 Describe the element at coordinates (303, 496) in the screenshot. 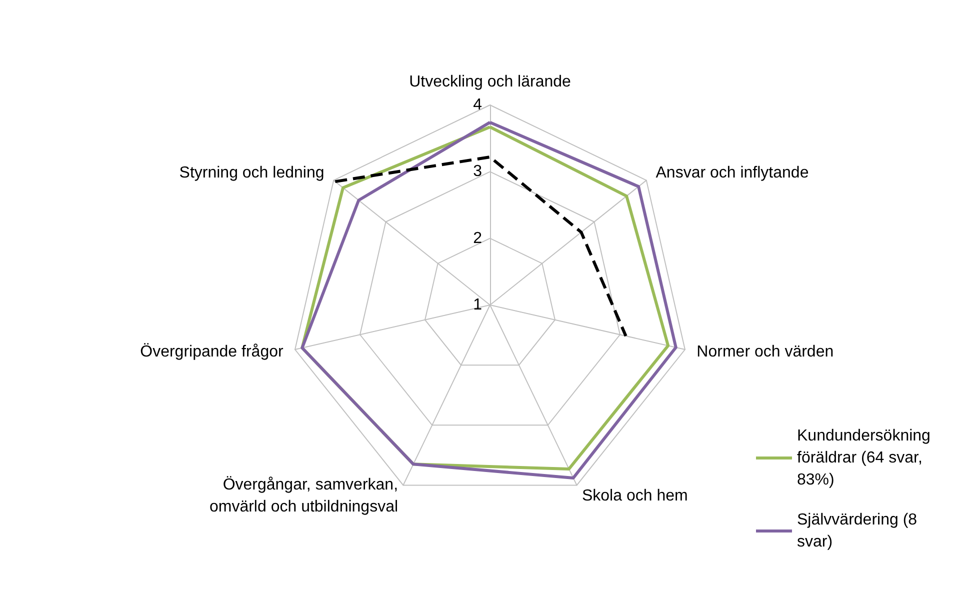

I see `spoke-label: Övergångar, samverkan, omvärld och utbildningsval` at that location.